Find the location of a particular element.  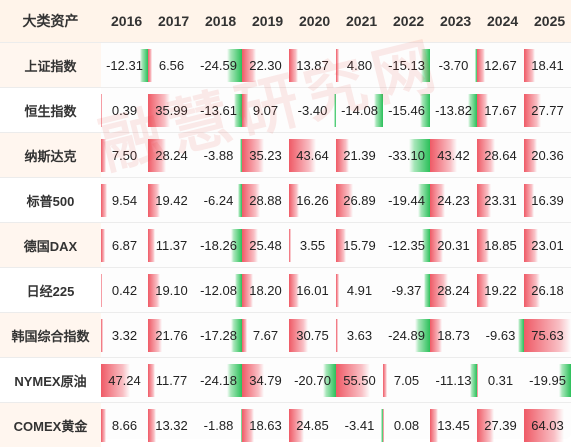

return-cell: 43.42 is located at coordinates (453, 155).